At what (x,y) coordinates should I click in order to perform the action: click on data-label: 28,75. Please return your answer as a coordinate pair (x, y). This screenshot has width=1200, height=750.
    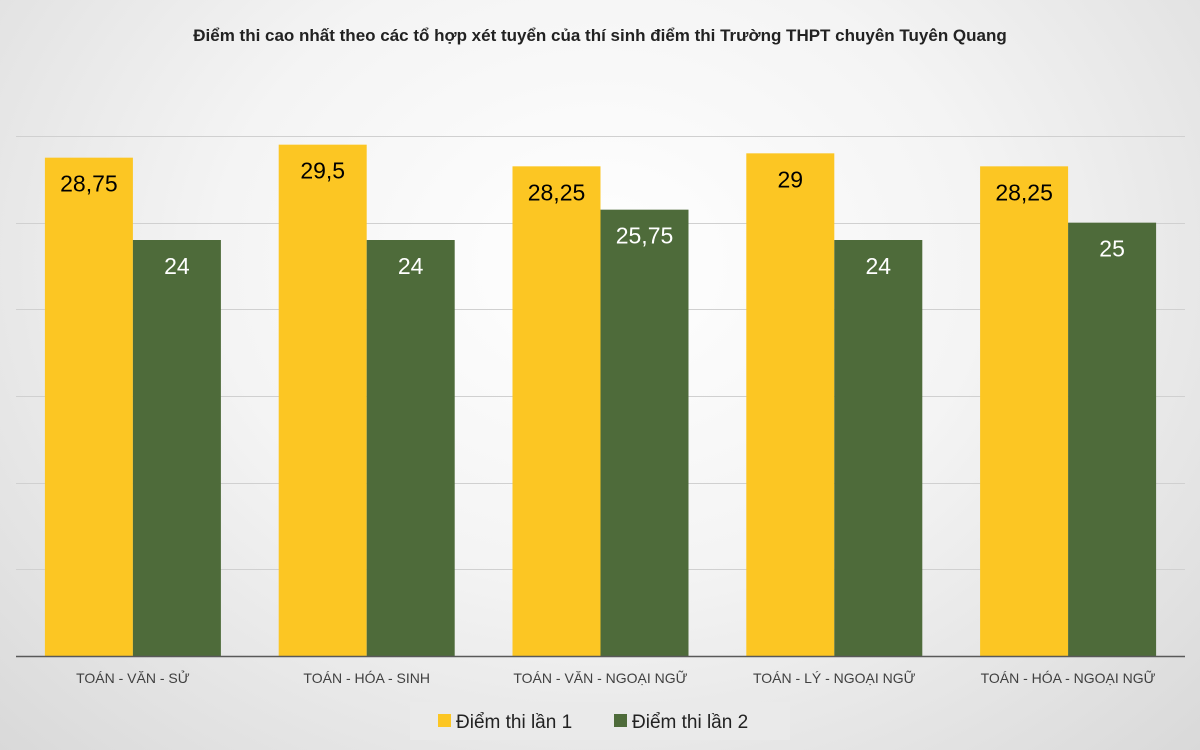
    Looking at the image, I should click on (89, 184).